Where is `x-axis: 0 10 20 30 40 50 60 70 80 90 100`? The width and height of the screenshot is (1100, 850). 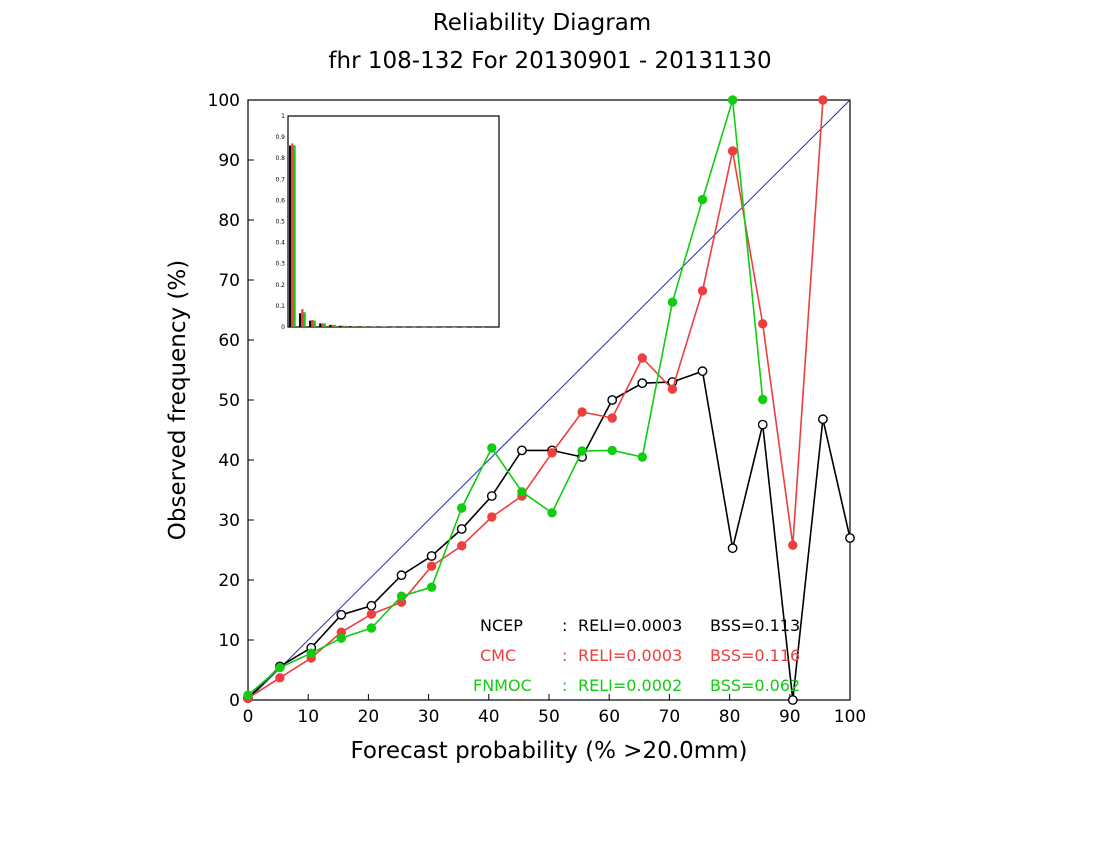 x-axis: 0 10 20 30 40 50 60 70 80 90 100 is located at coordinates (554, 710).